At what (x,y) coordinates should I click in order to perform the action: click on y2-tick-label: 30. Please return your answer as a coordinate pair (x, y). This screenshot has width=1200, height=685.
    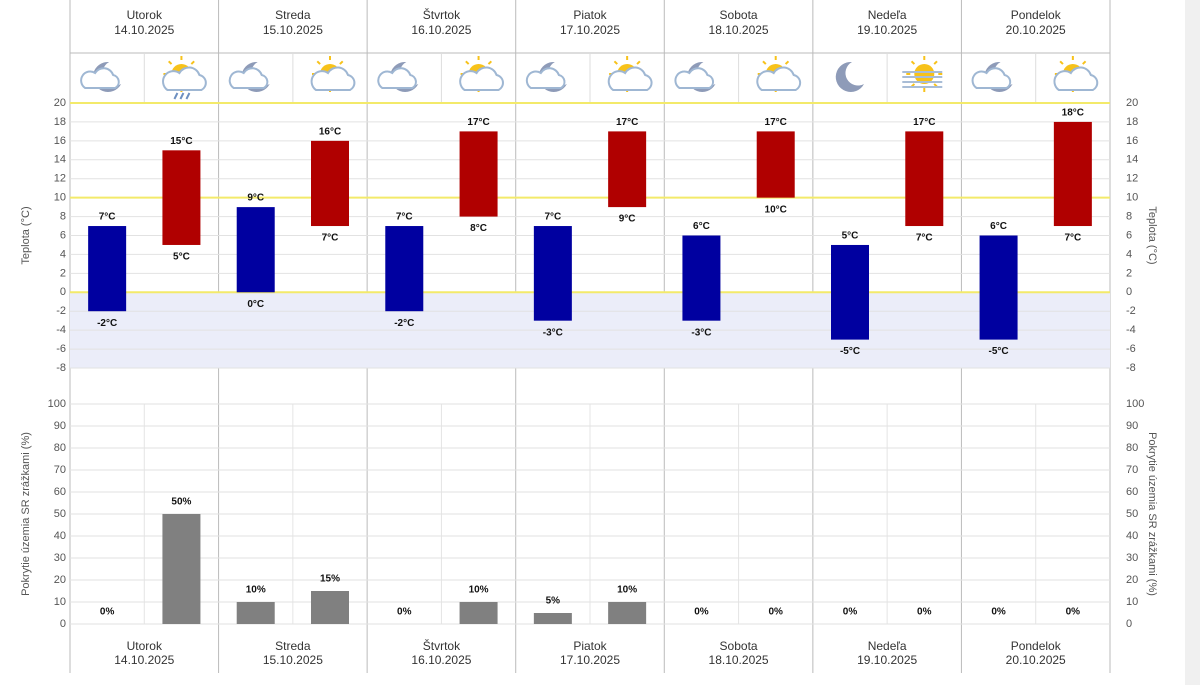
    Looking at the image, I should click on (1132, 558).